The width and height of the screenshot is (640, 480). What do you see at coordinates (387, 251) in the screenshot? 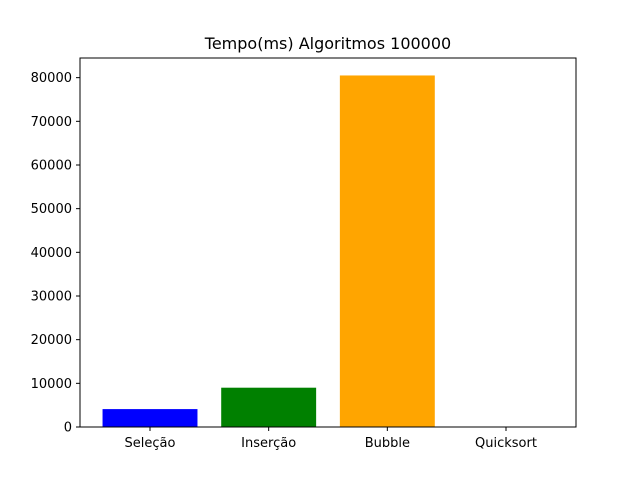
I see `bar-bubble` at bounding box center [387, 251].